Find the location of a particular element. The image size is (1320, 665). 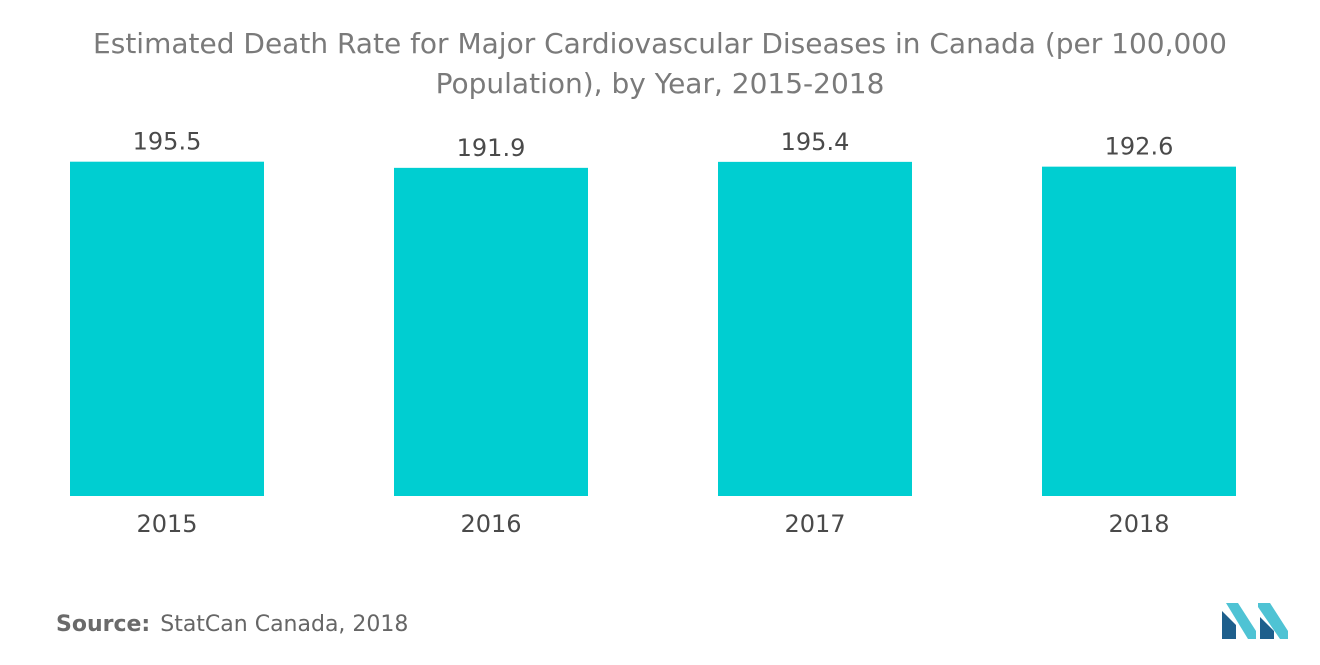

source-label: Source: is located at coordinates (103, 624).